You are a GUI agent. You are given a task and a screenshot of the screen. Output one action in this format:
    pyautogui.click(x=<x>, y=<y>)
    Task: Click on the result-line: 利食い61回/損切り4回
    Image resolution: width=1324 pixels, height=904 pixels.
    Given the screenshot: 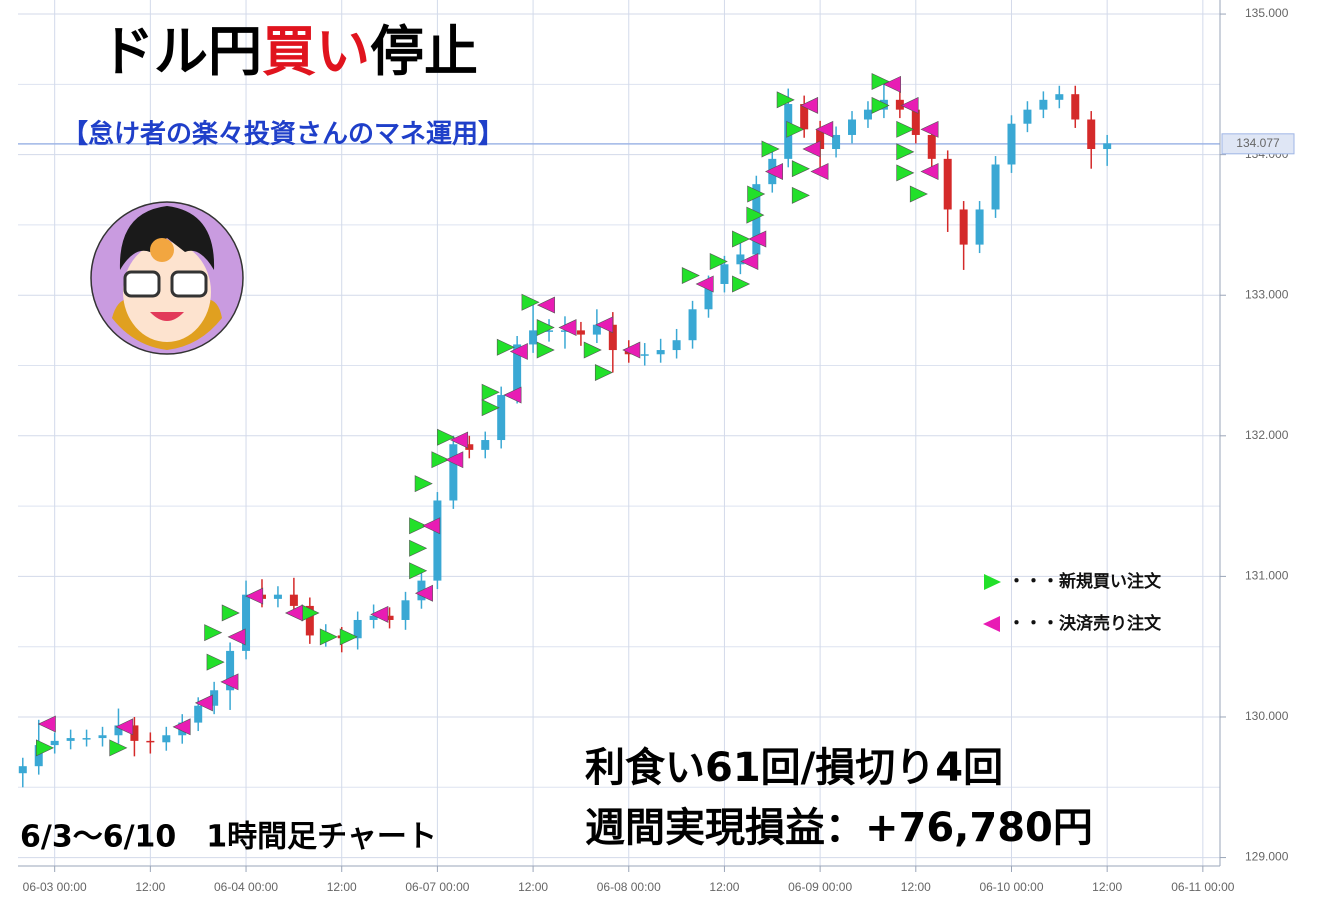 What is the action you would take?
    pyautogui.click(x=794, y=768)
    